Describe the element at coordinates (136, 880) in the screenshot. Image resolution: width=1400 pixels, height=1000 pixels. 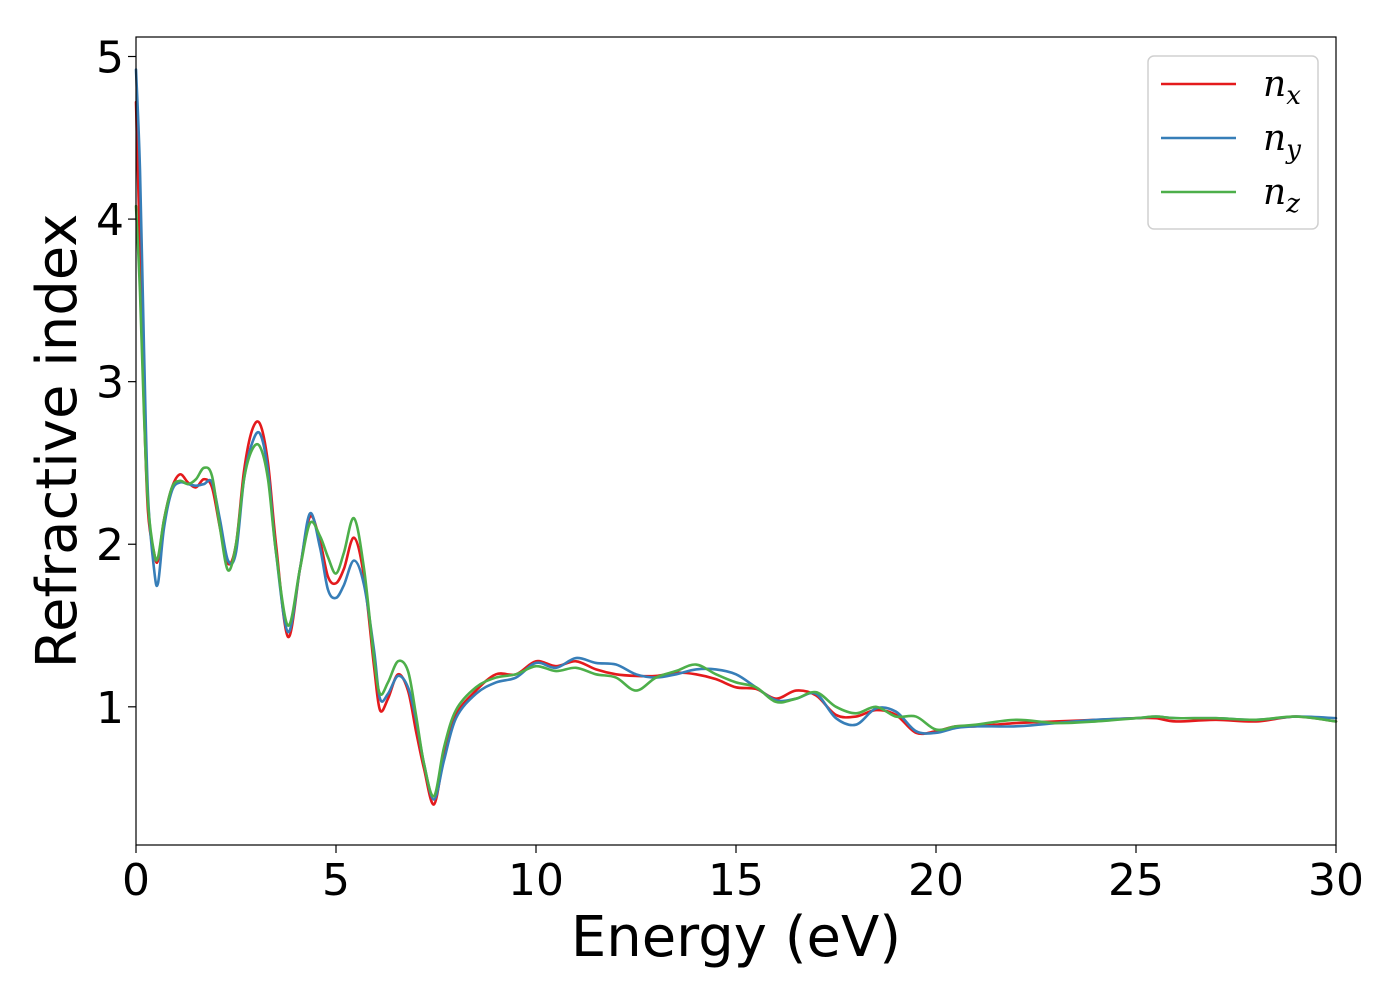
I see `x-tick-label: 0` at that location.